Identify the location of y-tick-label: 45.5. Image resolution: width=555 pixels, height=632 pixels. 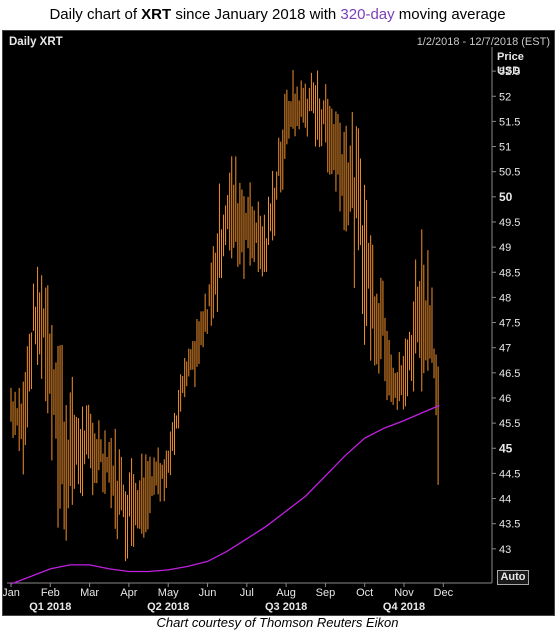
(509, 424).